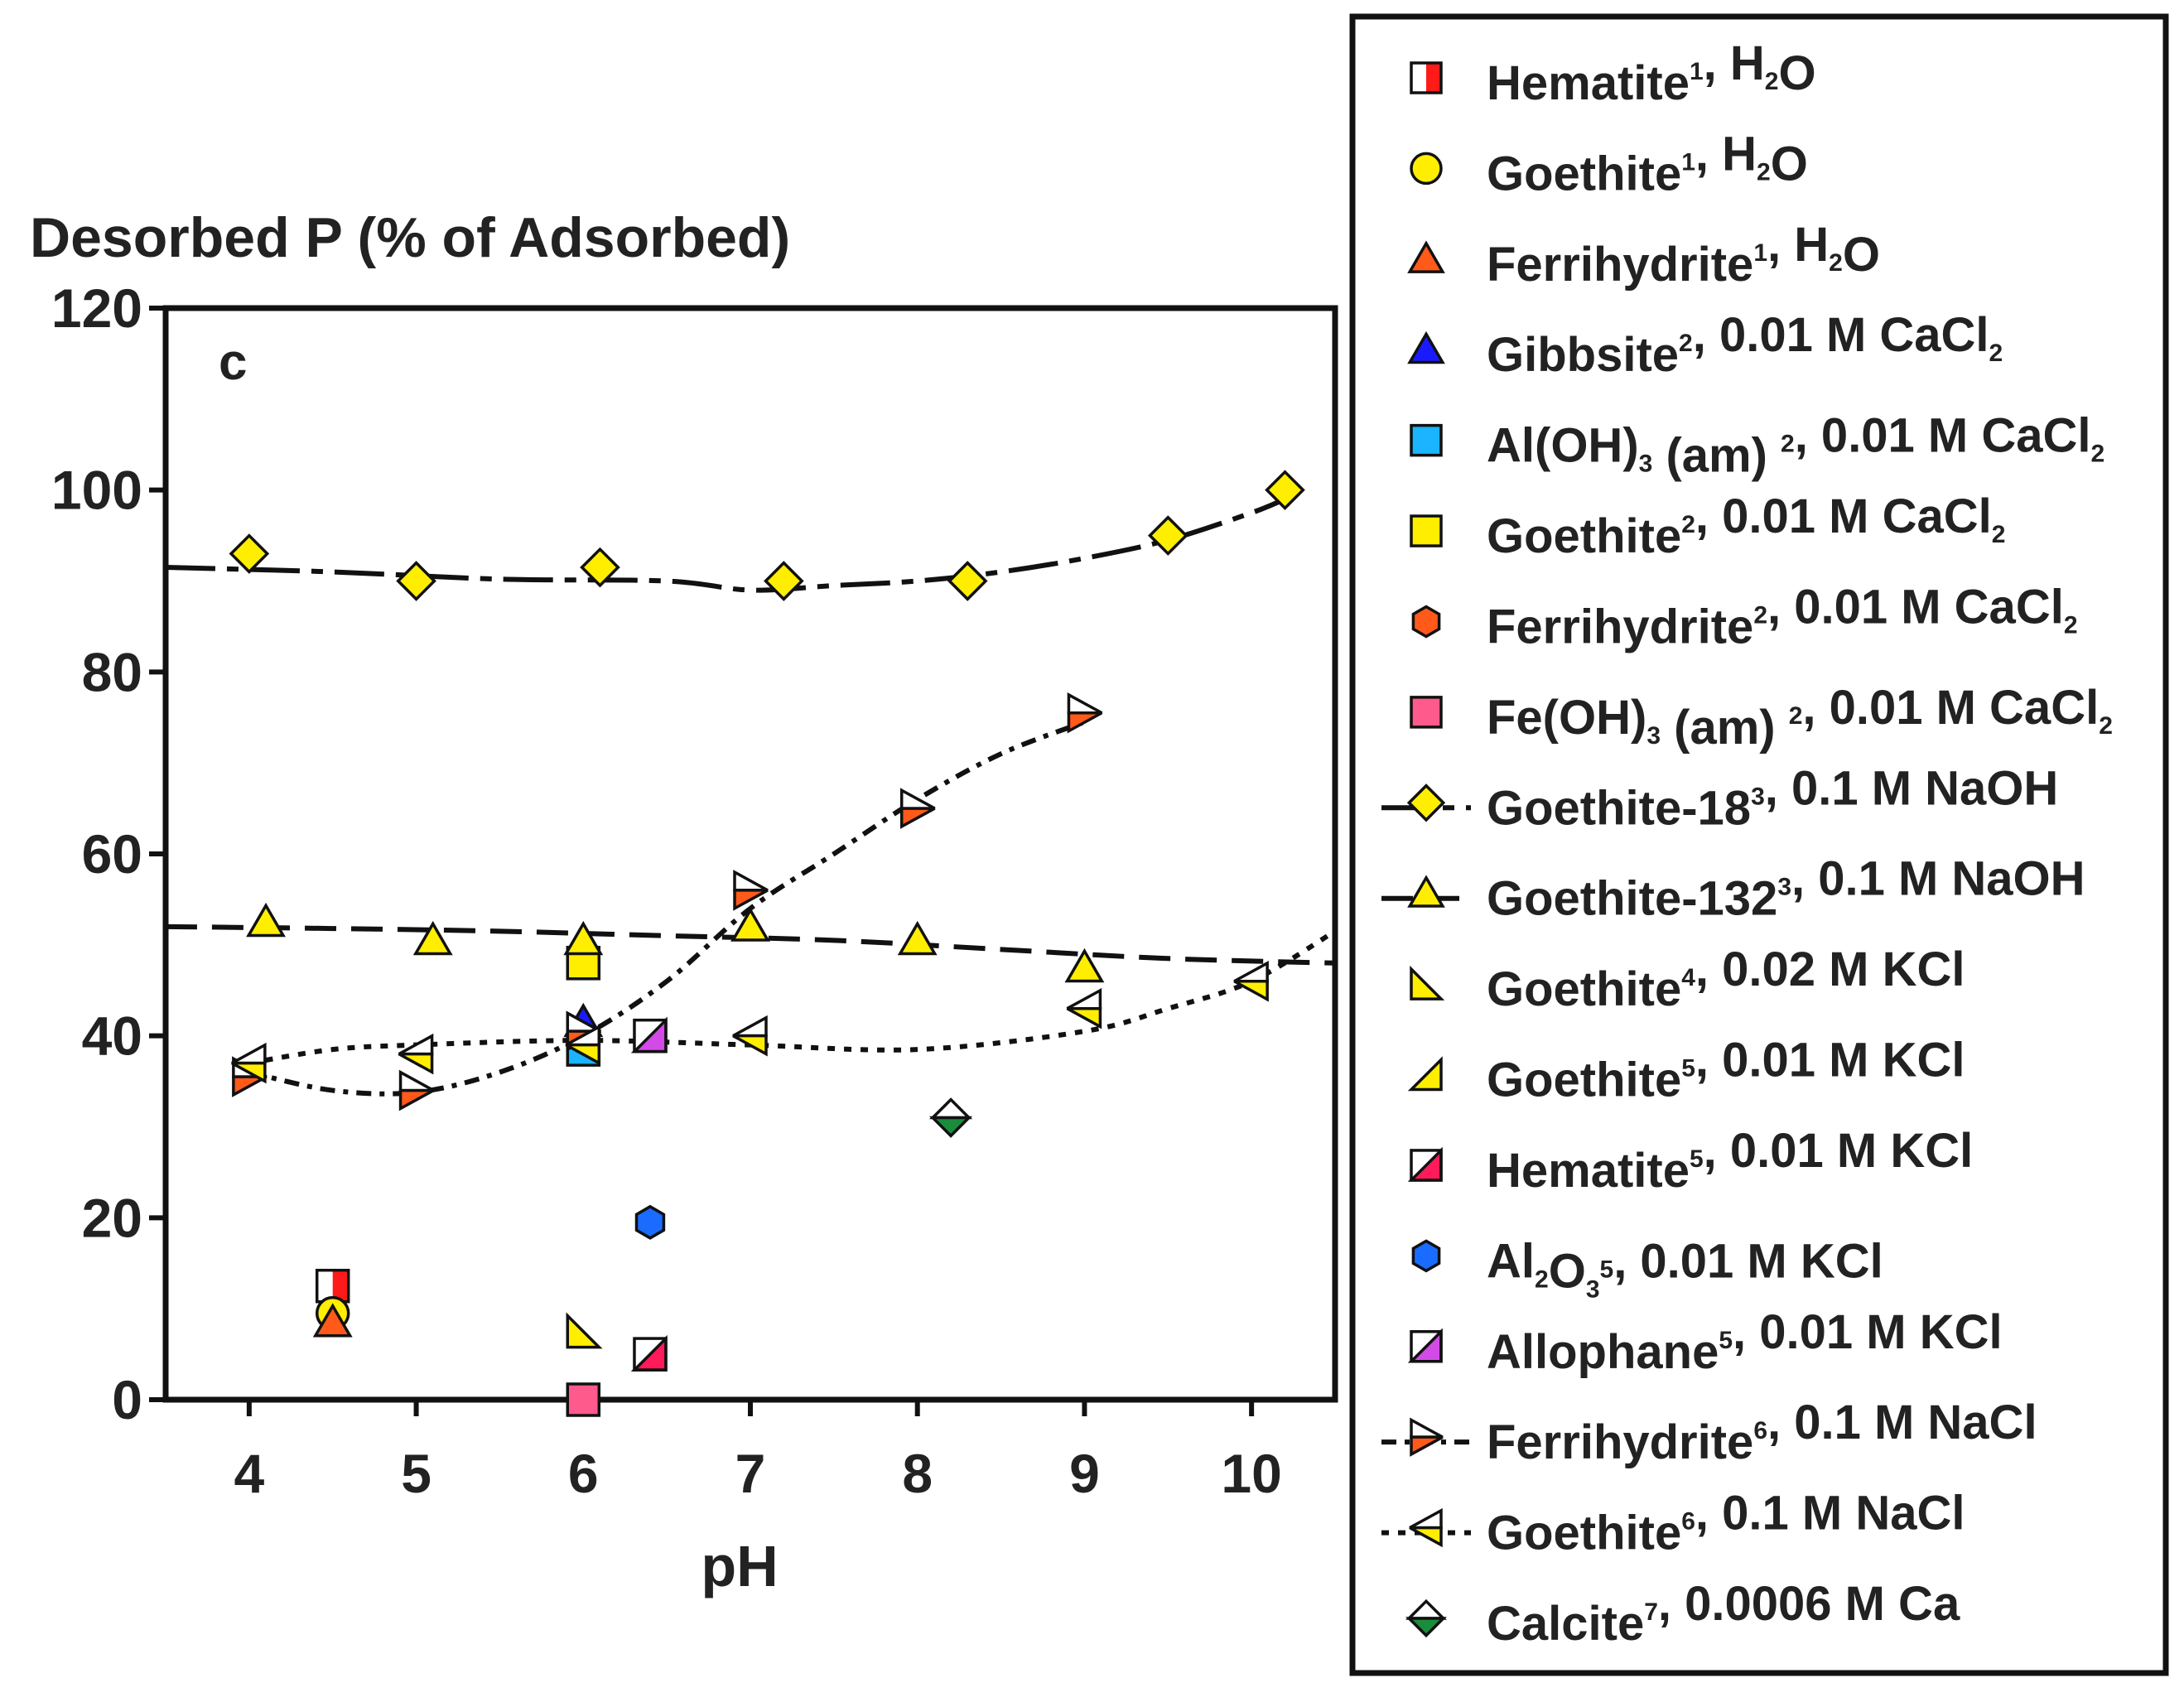  I want to click on x-tick-label: 10, so click(1251, 1473).